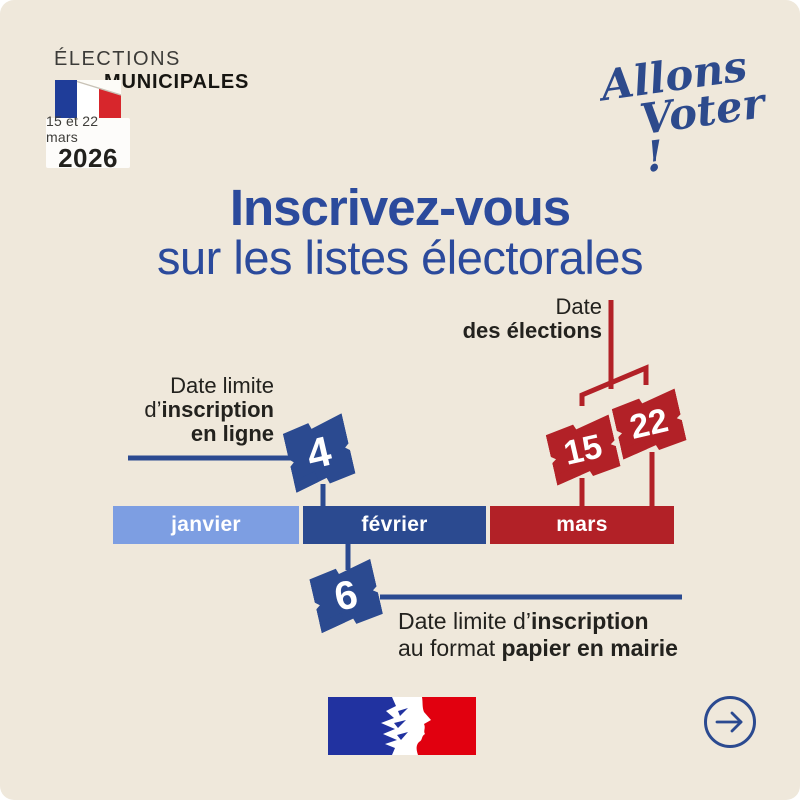 This screenshot has width=800, height=800. I want to click on elections-eyebrow: ÉLECTIONS, so click(117, 59).